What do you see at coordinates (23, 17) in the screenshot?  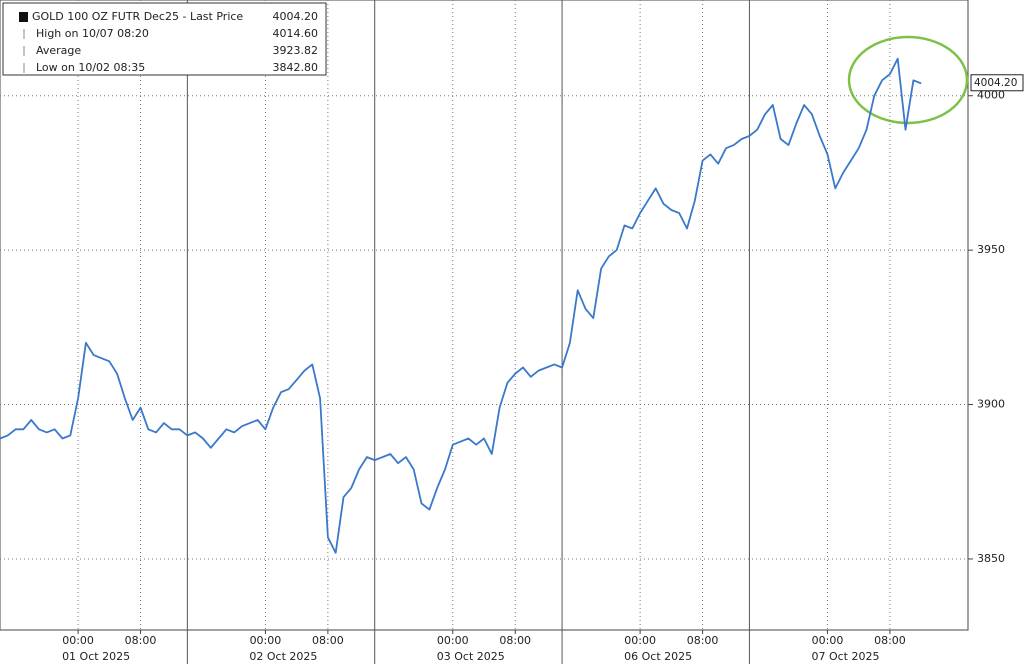 I see `legend-swatch` at bounding box center [23, 17].